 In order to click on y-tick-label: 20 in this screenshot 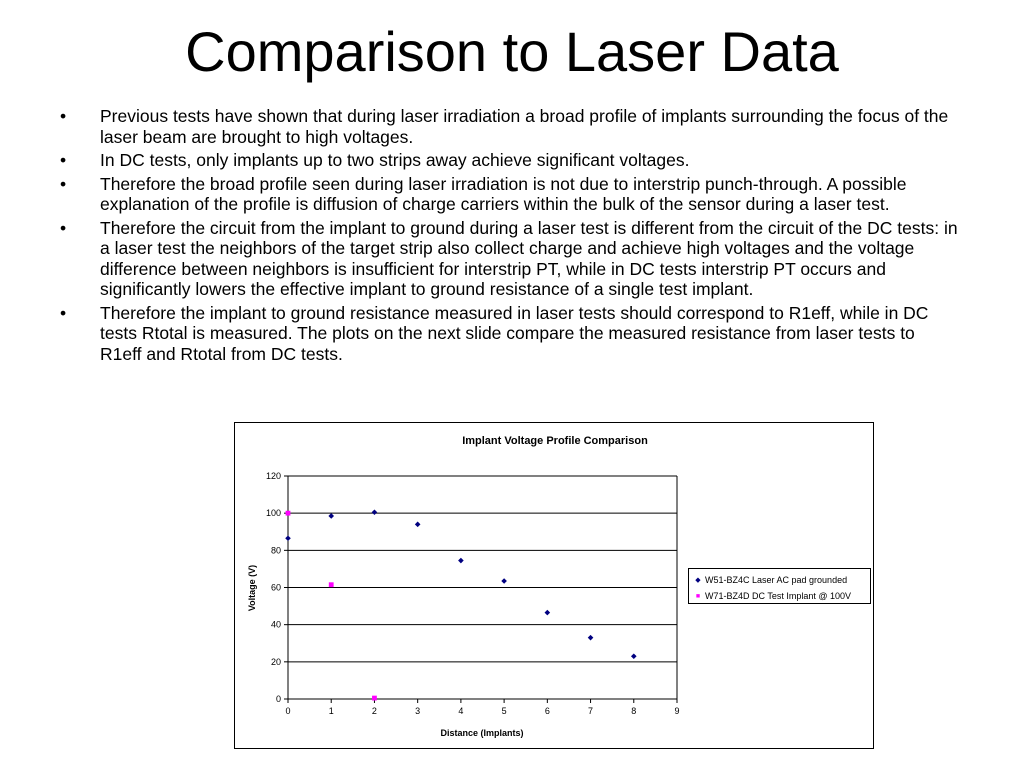, I will do `click(276, 662)`.